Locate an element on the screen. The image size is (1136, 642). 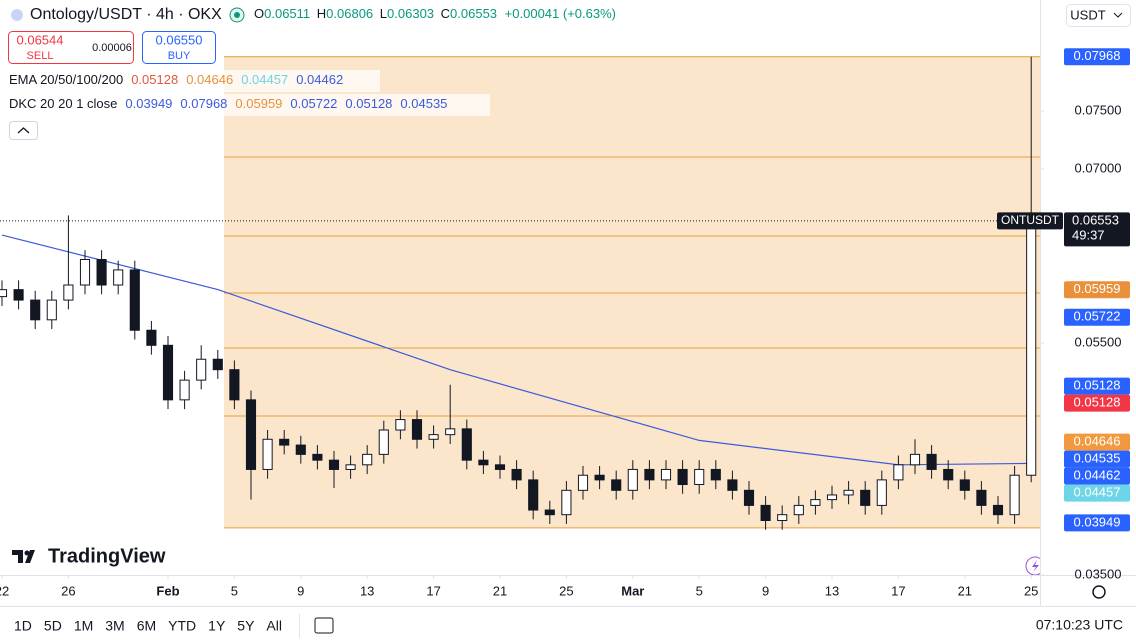
x-tick-label: Mar is located at coordinates (632, 590).